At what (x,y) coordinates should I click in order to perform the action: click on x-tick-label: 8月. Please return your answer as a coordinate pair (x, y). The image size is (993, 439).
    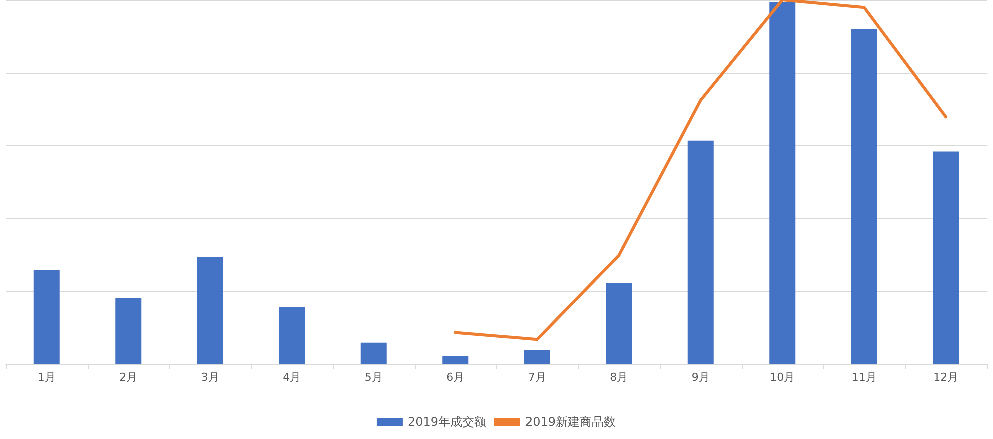
    Looking at the image, I should click on (619, 377).